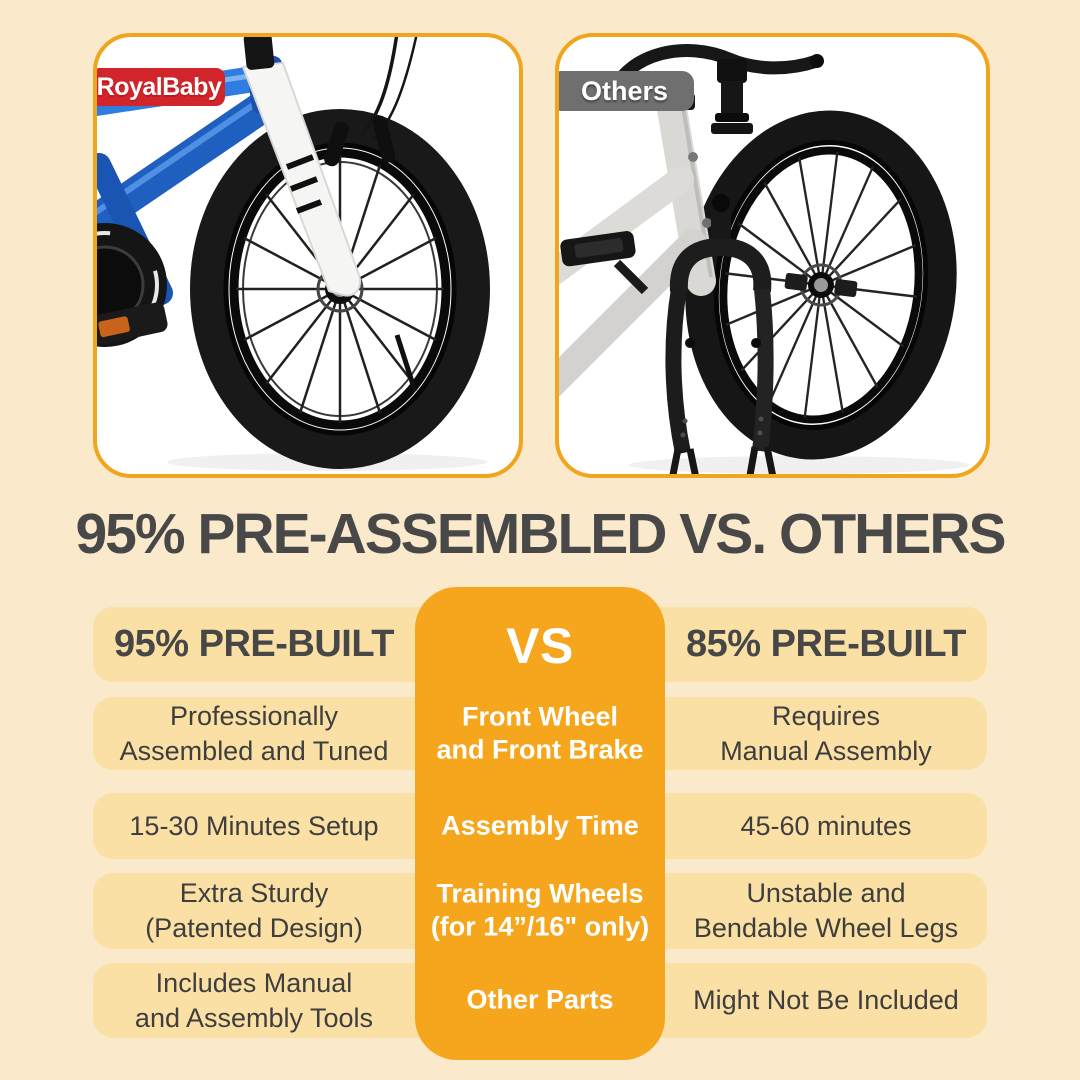 This screenshot has width=1080, height=1080. I want to click on royalbaby-feature: Includes Manual and Assembly Tools, so click(254, 1000).